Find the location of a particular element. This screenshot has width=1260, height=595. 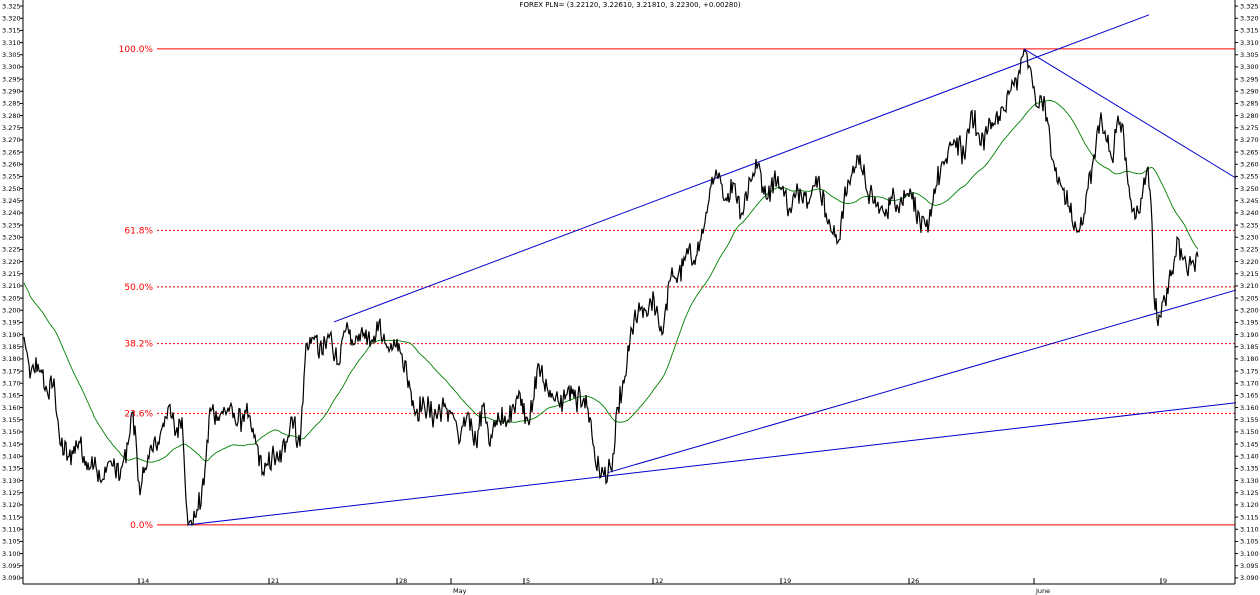

y-tick-label-right: 3.160 is located at coordinates (1249, 408).